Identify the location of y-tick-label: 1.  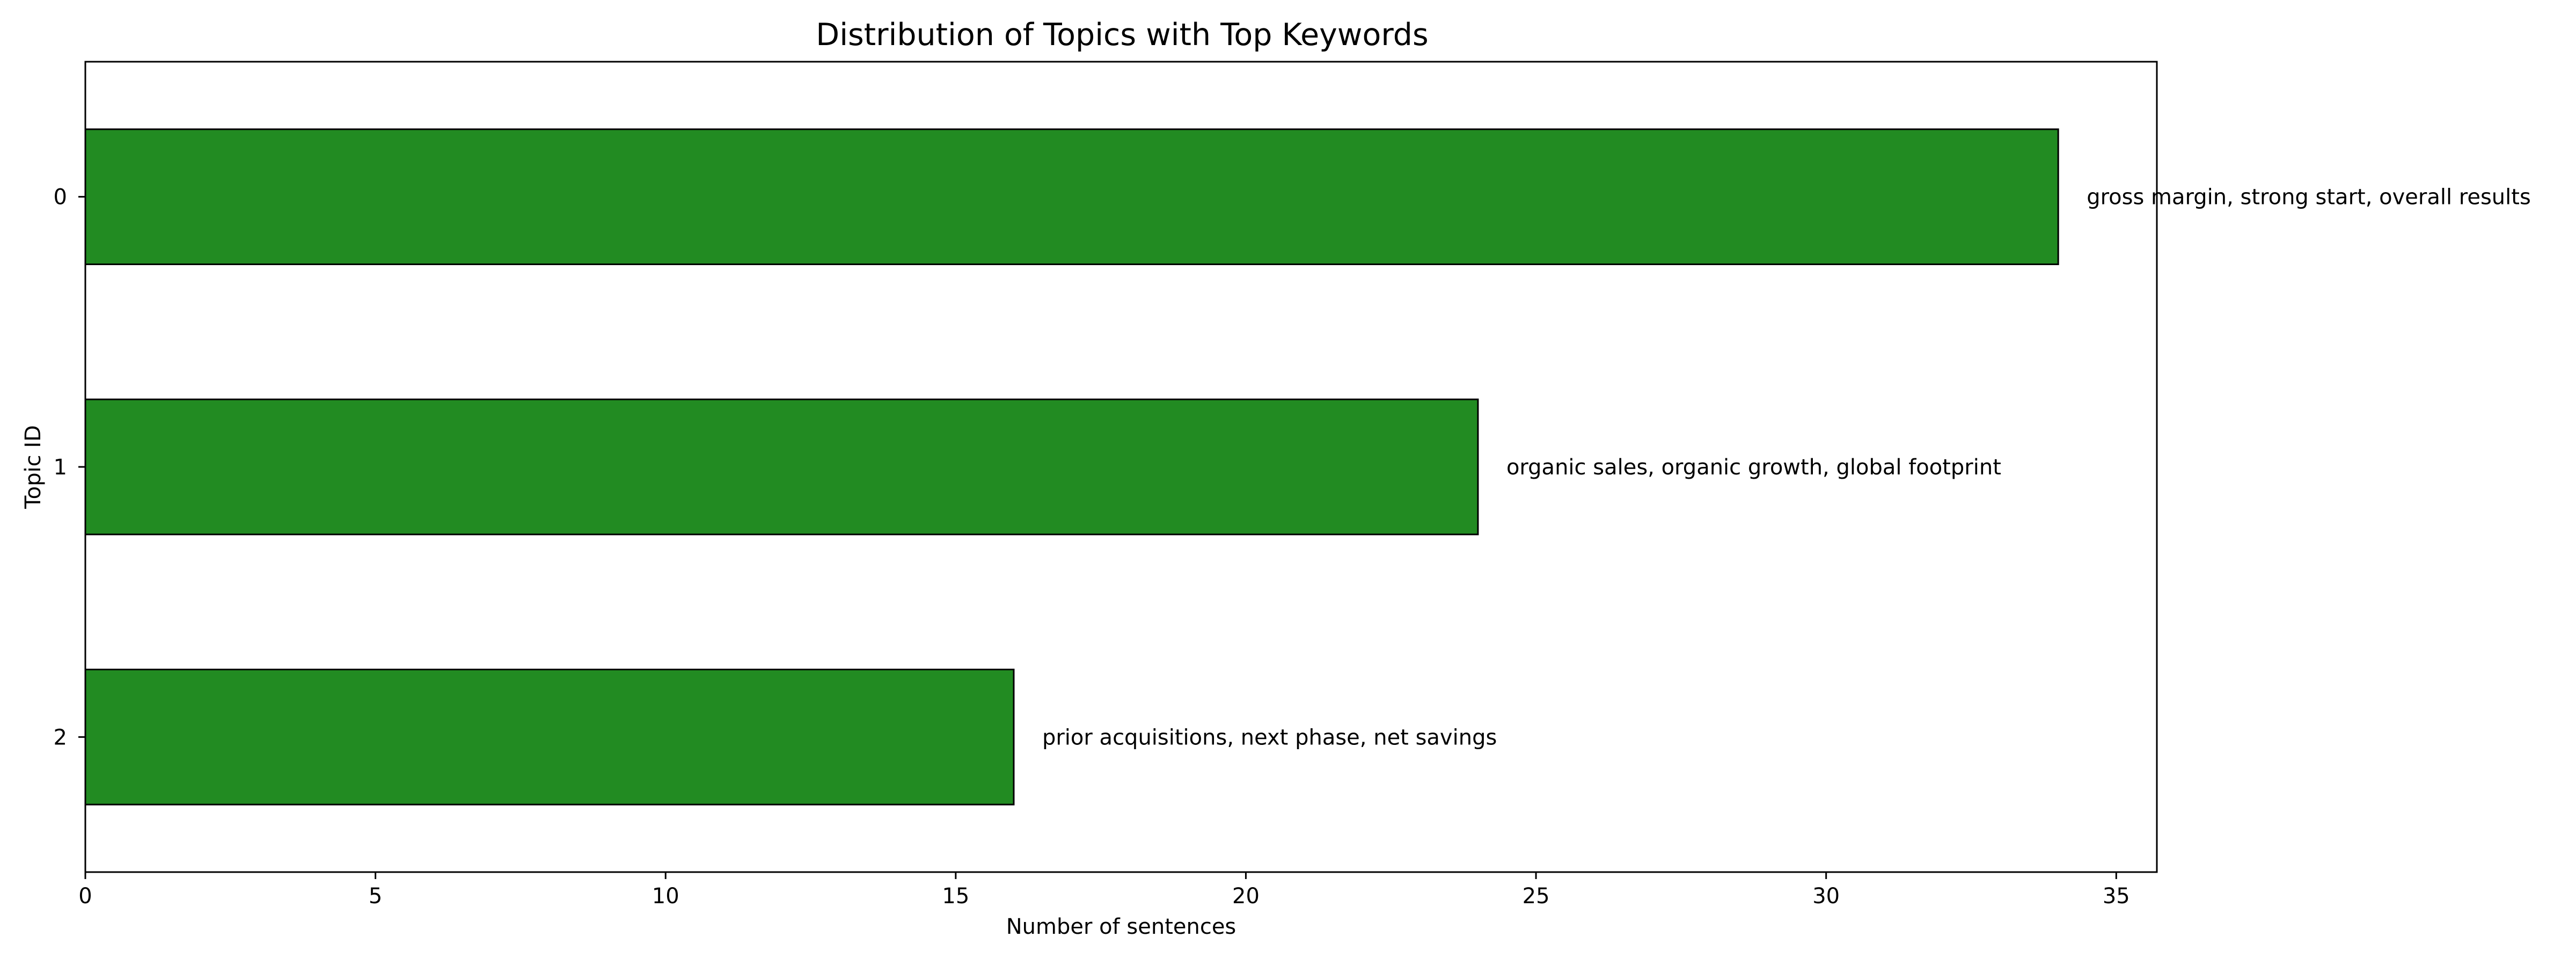
(60, 467).